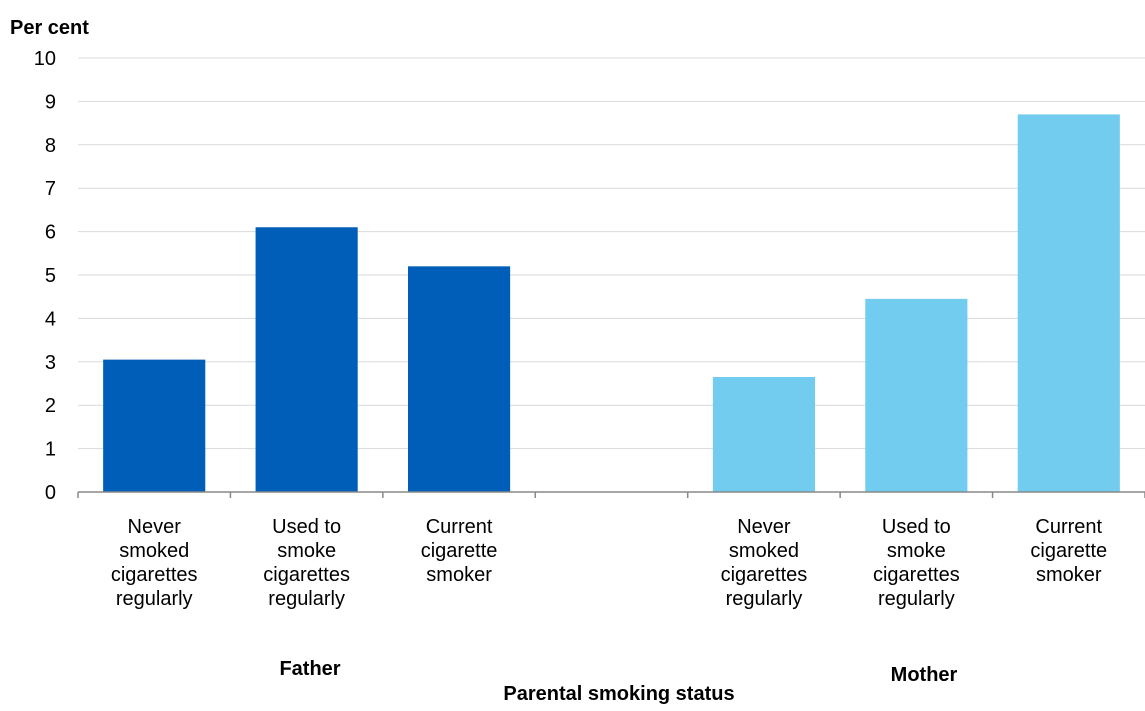 This screenshot has height=711, width=1145. Describe the element at coordinates (50, 406) in the screenshot. I see `y-tick-label: 2` at that location.